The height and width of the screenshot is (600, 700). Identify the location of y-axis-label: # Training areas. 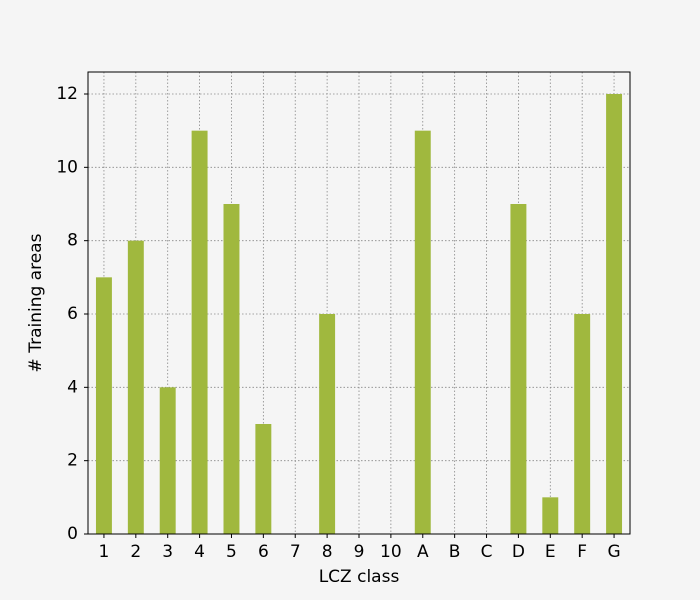
(36, 302).